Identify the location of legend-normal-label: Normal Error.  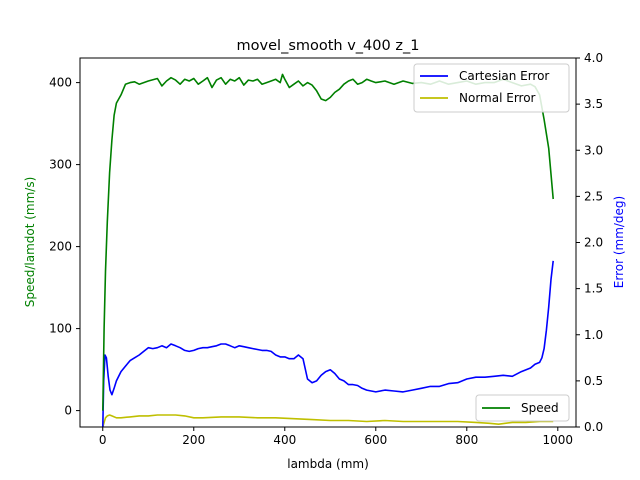
(497, 98).